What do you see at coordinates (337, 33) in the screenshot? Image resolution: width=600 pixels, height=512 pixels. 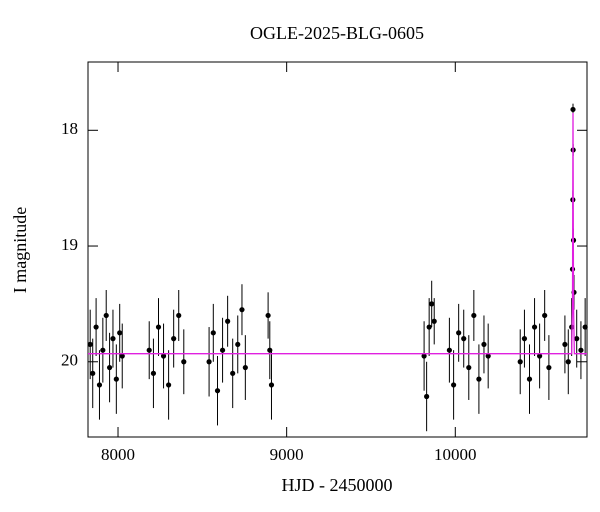 I see `chart-title: OGLE-2025-BLG-0605` at bounding box center [337, 33].